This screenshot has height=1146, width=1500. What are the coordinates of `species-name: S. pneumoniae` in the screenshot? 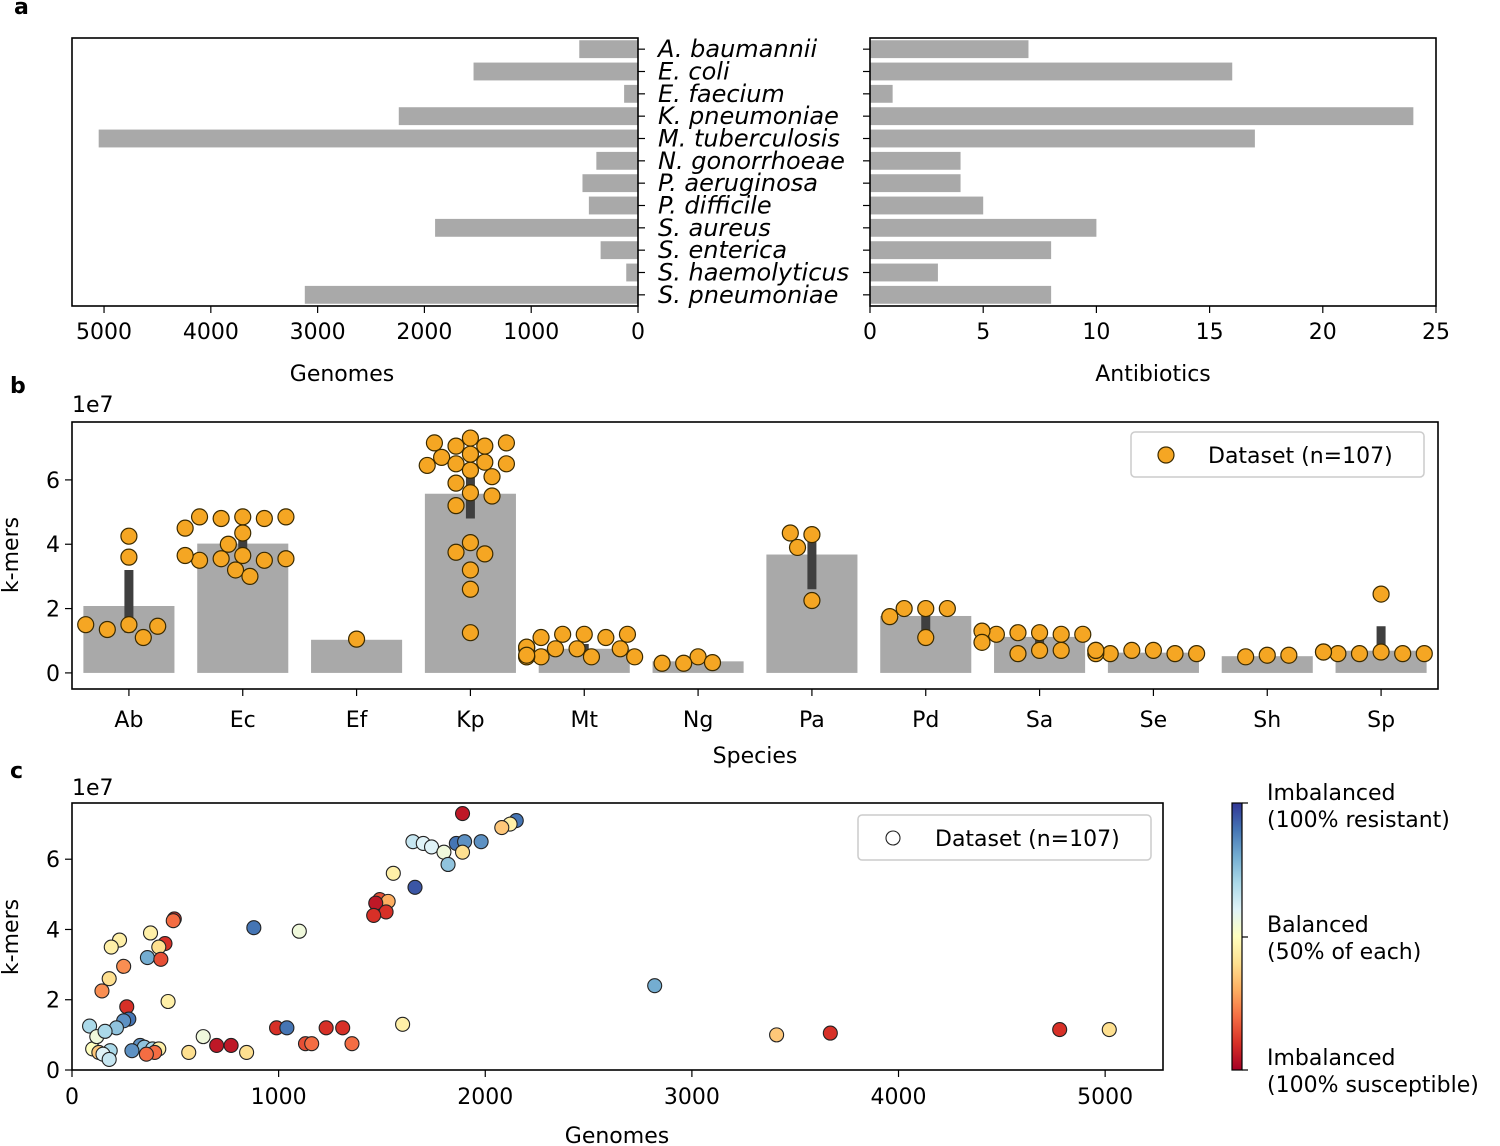 It's located at (748, 295).